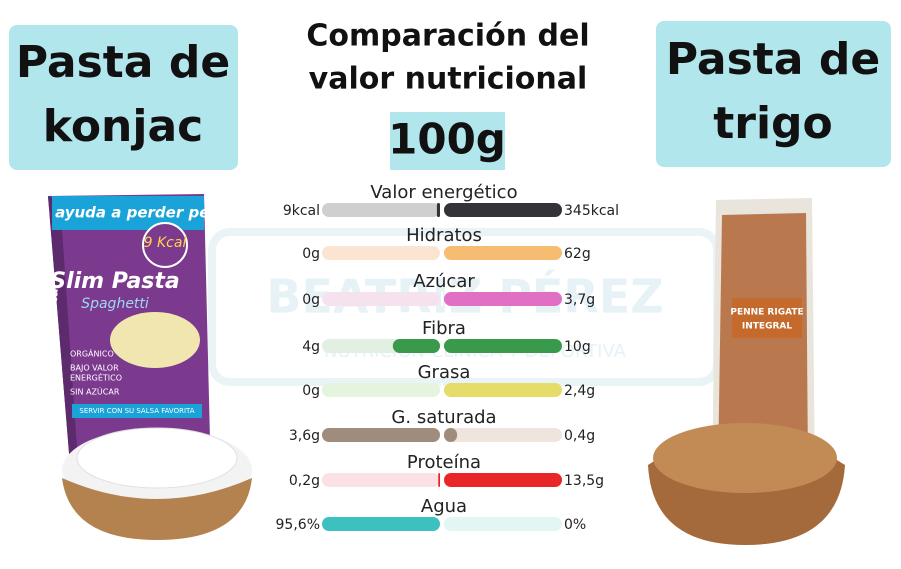  Describe the element at coordinates (115, 304) in the screenshot. I see `package-text: Spaghetti` at that location.